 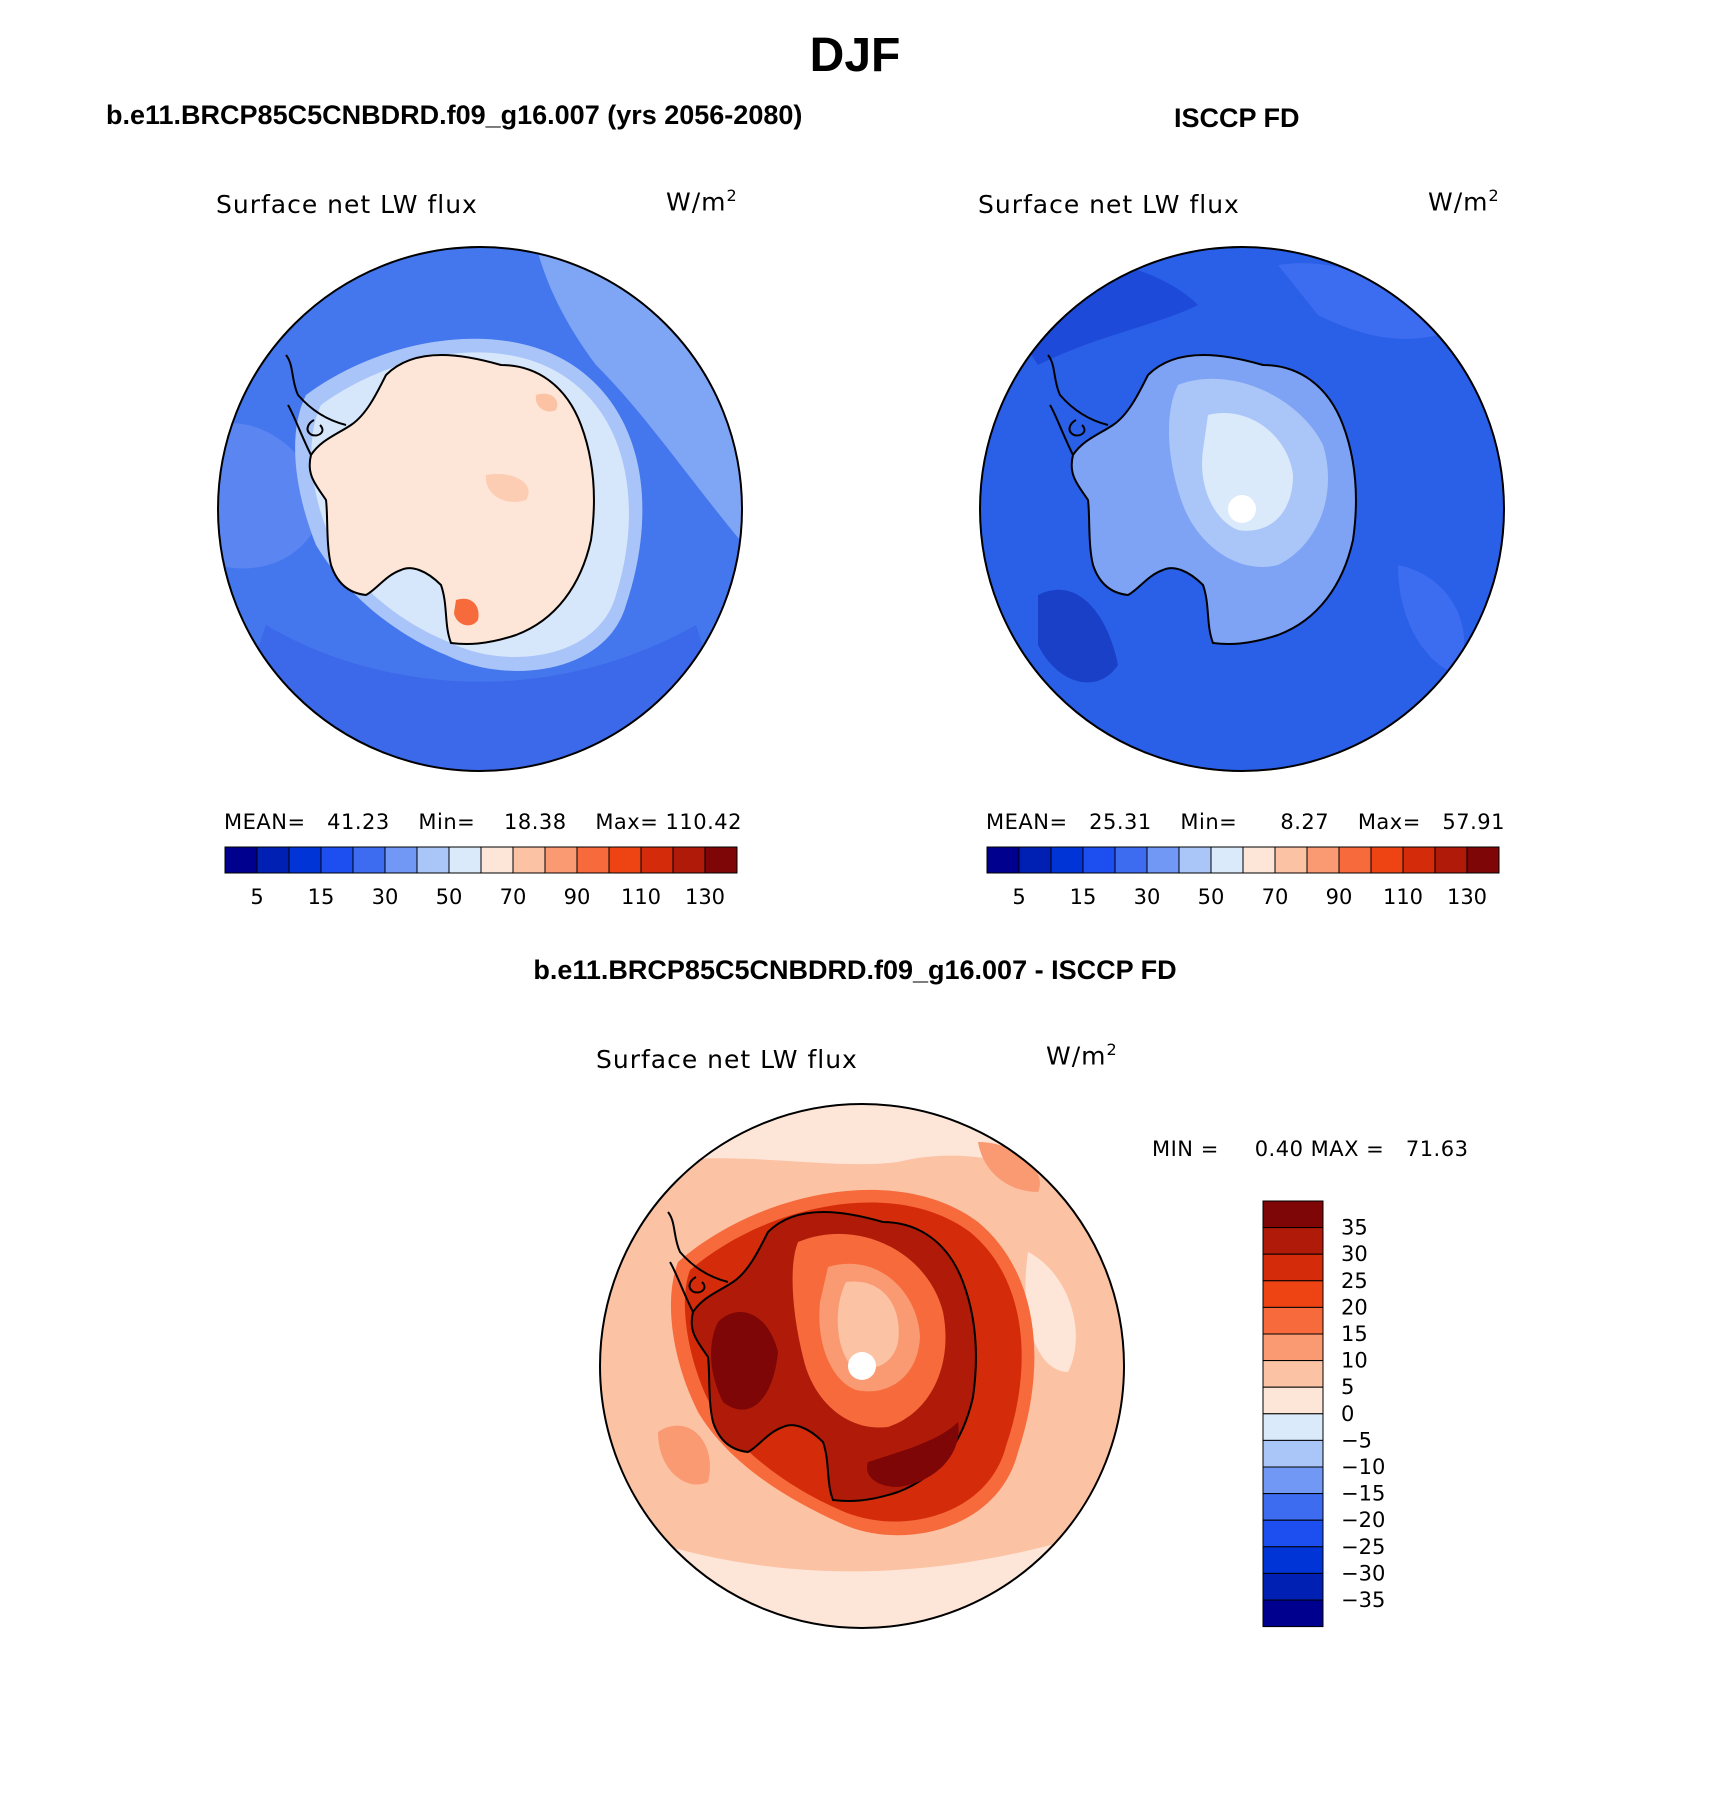 What do you see at coordinates (1109, 204) in the screenshot?
I see `obs-variable-label: Surface net LW flux` at bounding box center [1109, 204].